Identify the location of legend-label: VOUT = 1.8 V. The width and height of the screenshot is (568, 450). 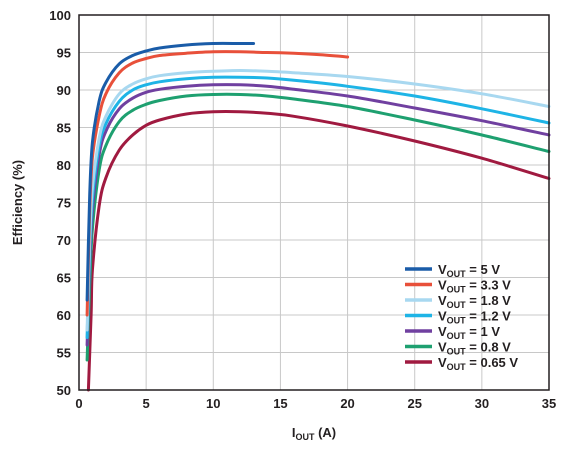
(474, 301).